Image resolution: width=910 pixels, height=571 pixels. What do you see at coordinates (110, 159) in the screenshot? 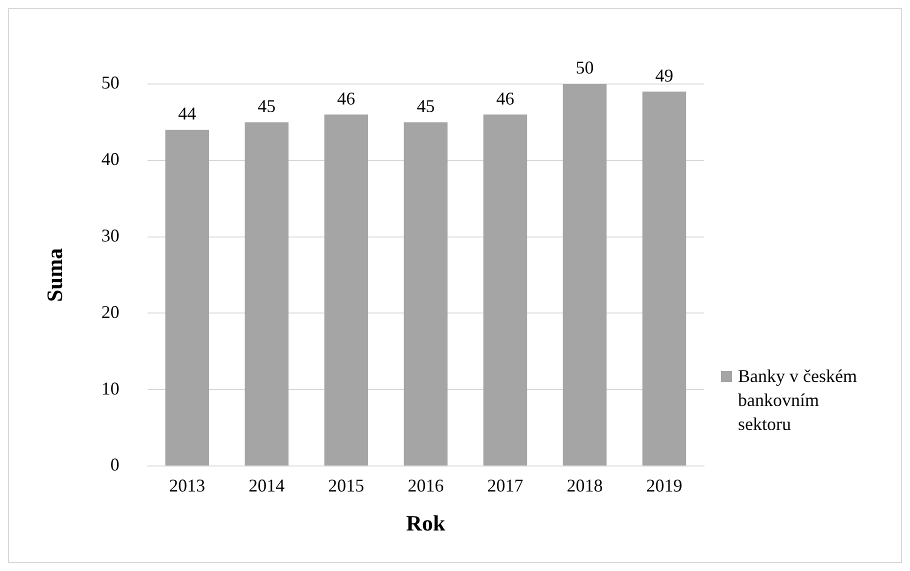
I see `y-tick-label: 40` at bounding box center [110, 159].